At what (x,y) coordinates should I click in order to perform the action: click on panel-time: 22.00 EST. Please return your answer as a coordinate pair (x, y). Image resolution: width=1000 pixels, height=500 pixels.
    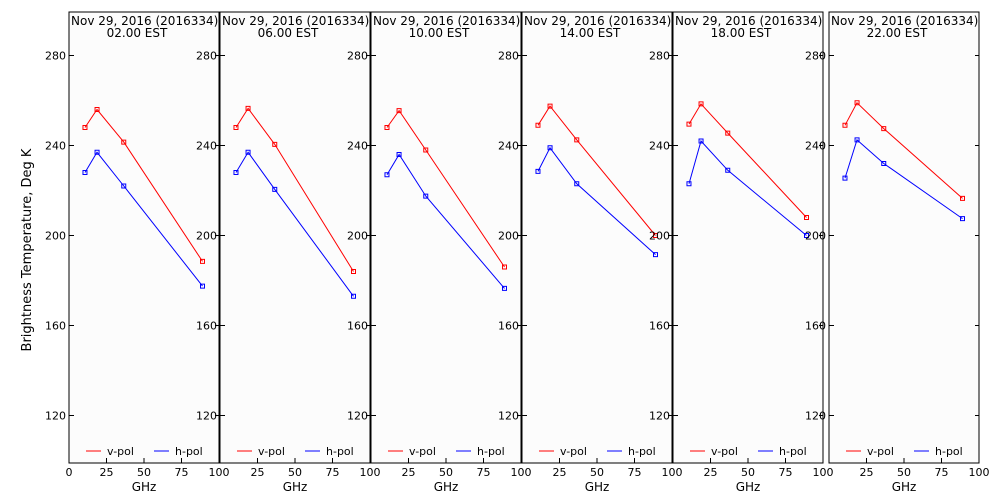
    Looking at the image, I should click on (897, 33).